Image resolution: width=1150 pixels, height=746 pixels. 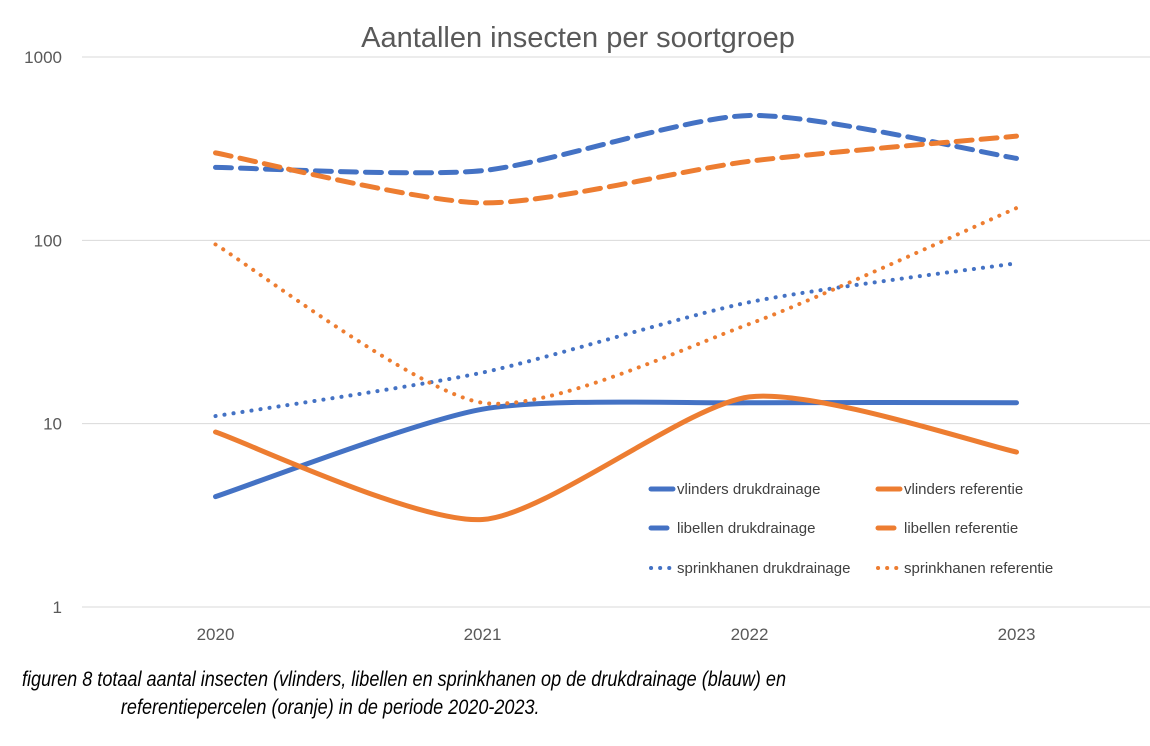 I want to click on y-tick-label: 1000, so click(x=43, y=57).